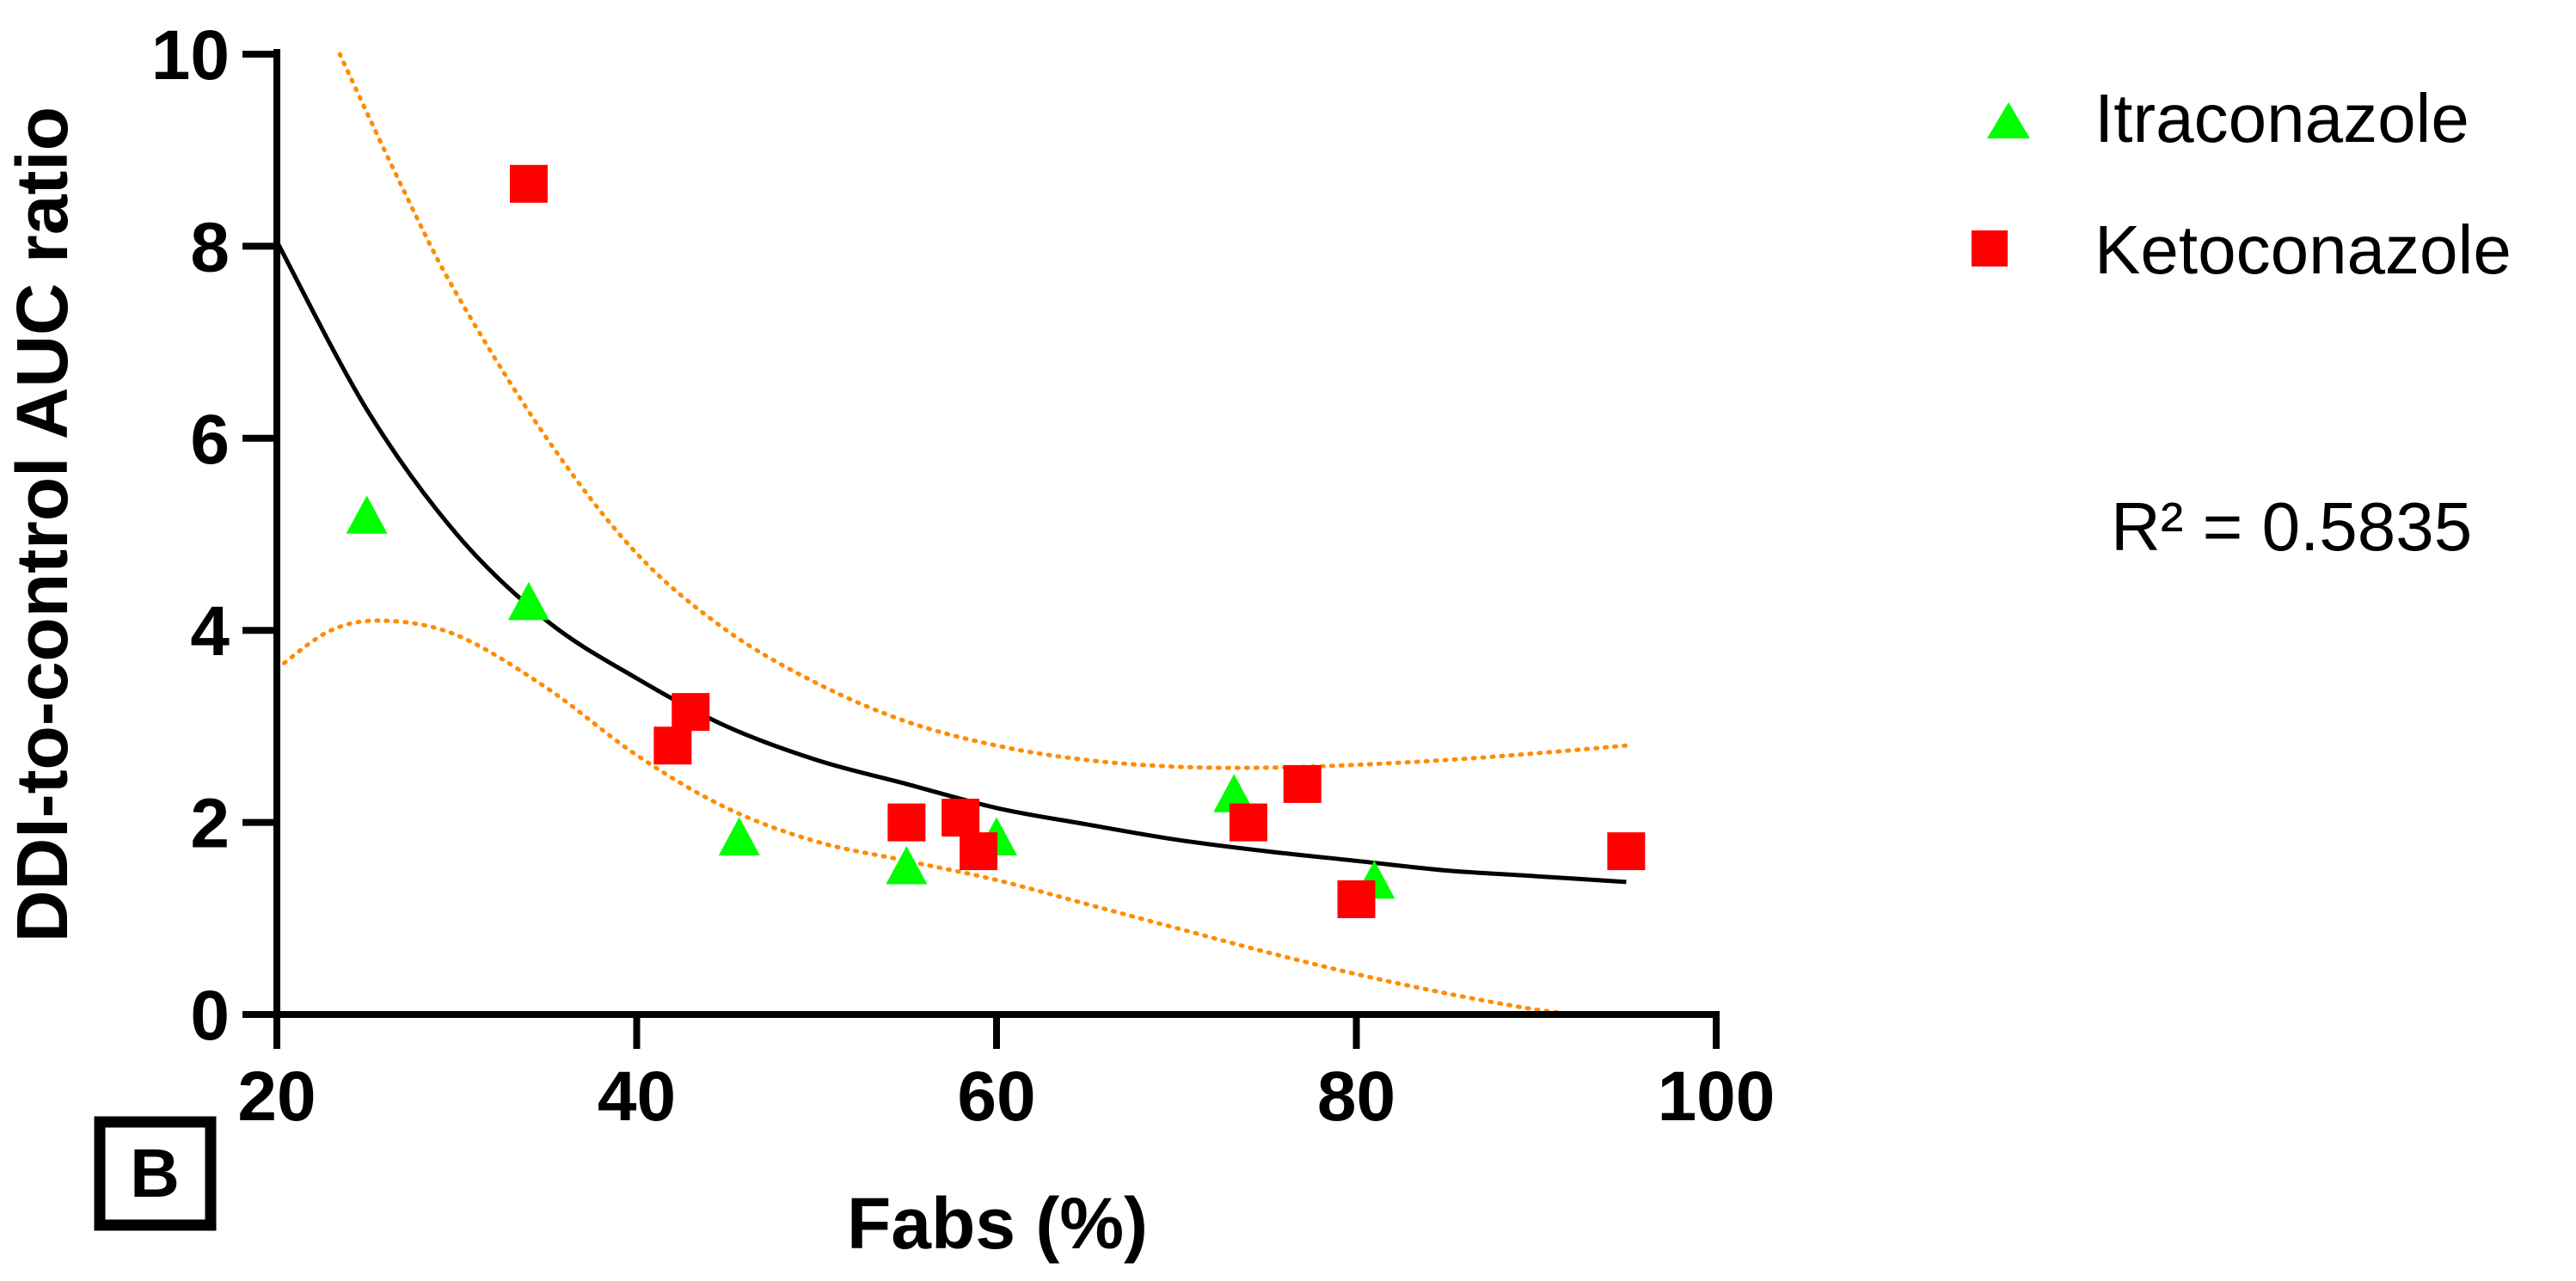 This screenshot has width=2576, height=1281. What do you see at coordinates (2292, 526) in the screenshot?
I see `r-squared-annotation: R² = 0.5835` at bounding box center [2292, 526].